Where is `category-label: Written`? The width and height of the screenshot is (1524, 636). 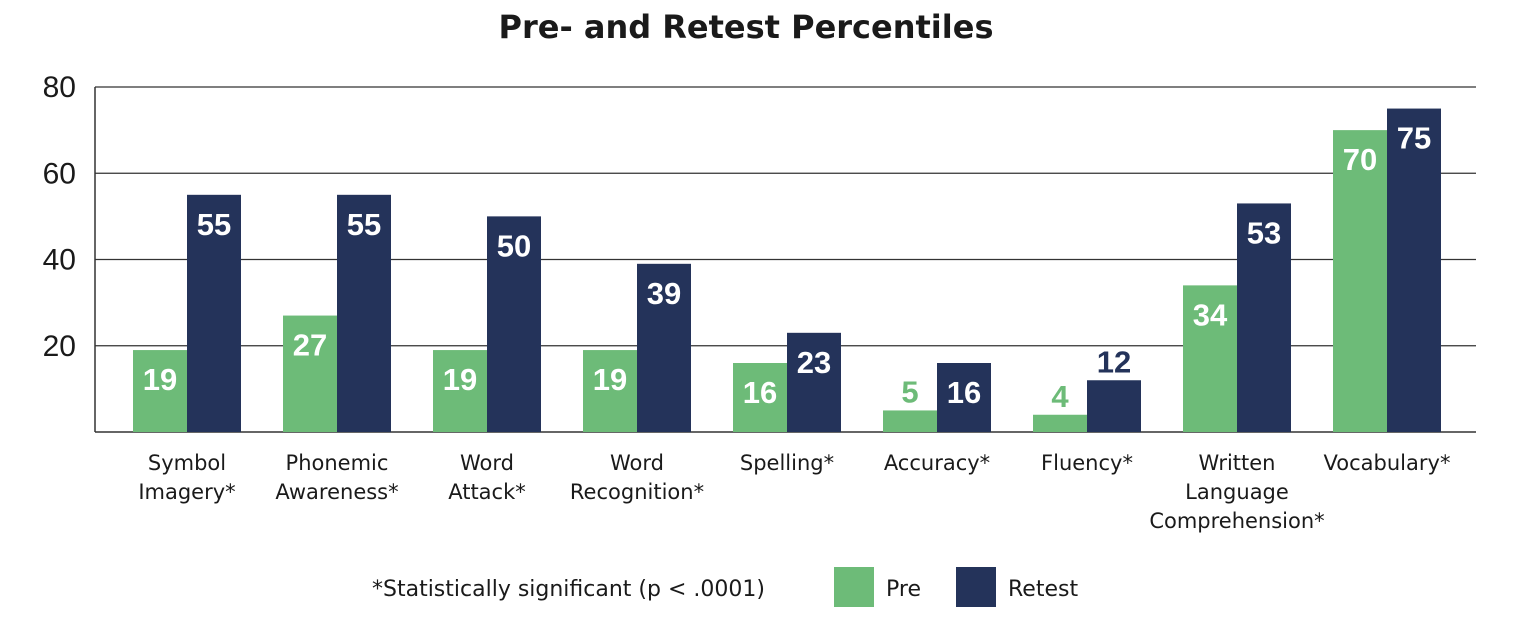 category-label: Written is located at coordinates (1237, 463).